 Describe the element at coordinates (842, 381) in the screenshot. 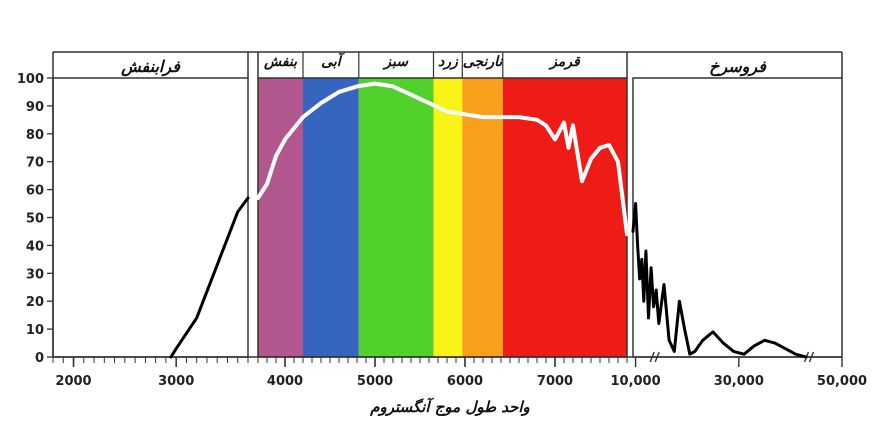

I see `x-tick-label-50000: 50,000` at that location.